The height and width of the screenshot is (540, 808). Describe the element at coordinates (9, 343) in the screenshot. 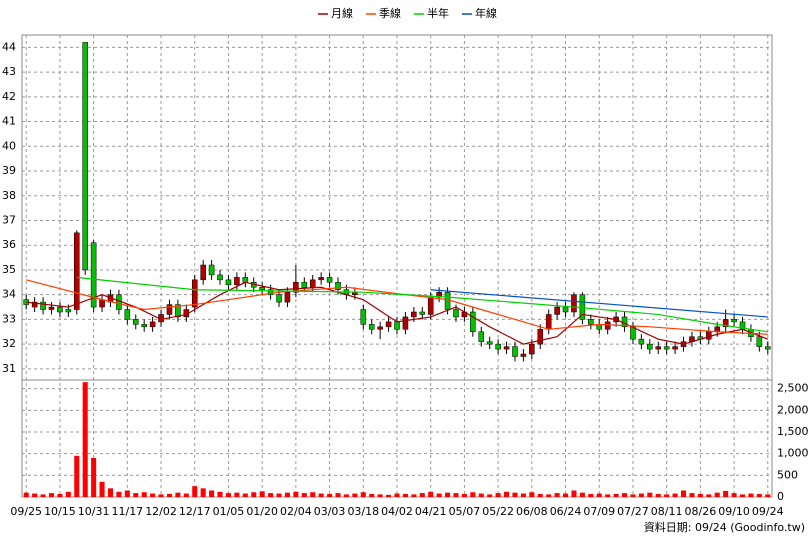

I see `y-tick-label: 32` at that location.